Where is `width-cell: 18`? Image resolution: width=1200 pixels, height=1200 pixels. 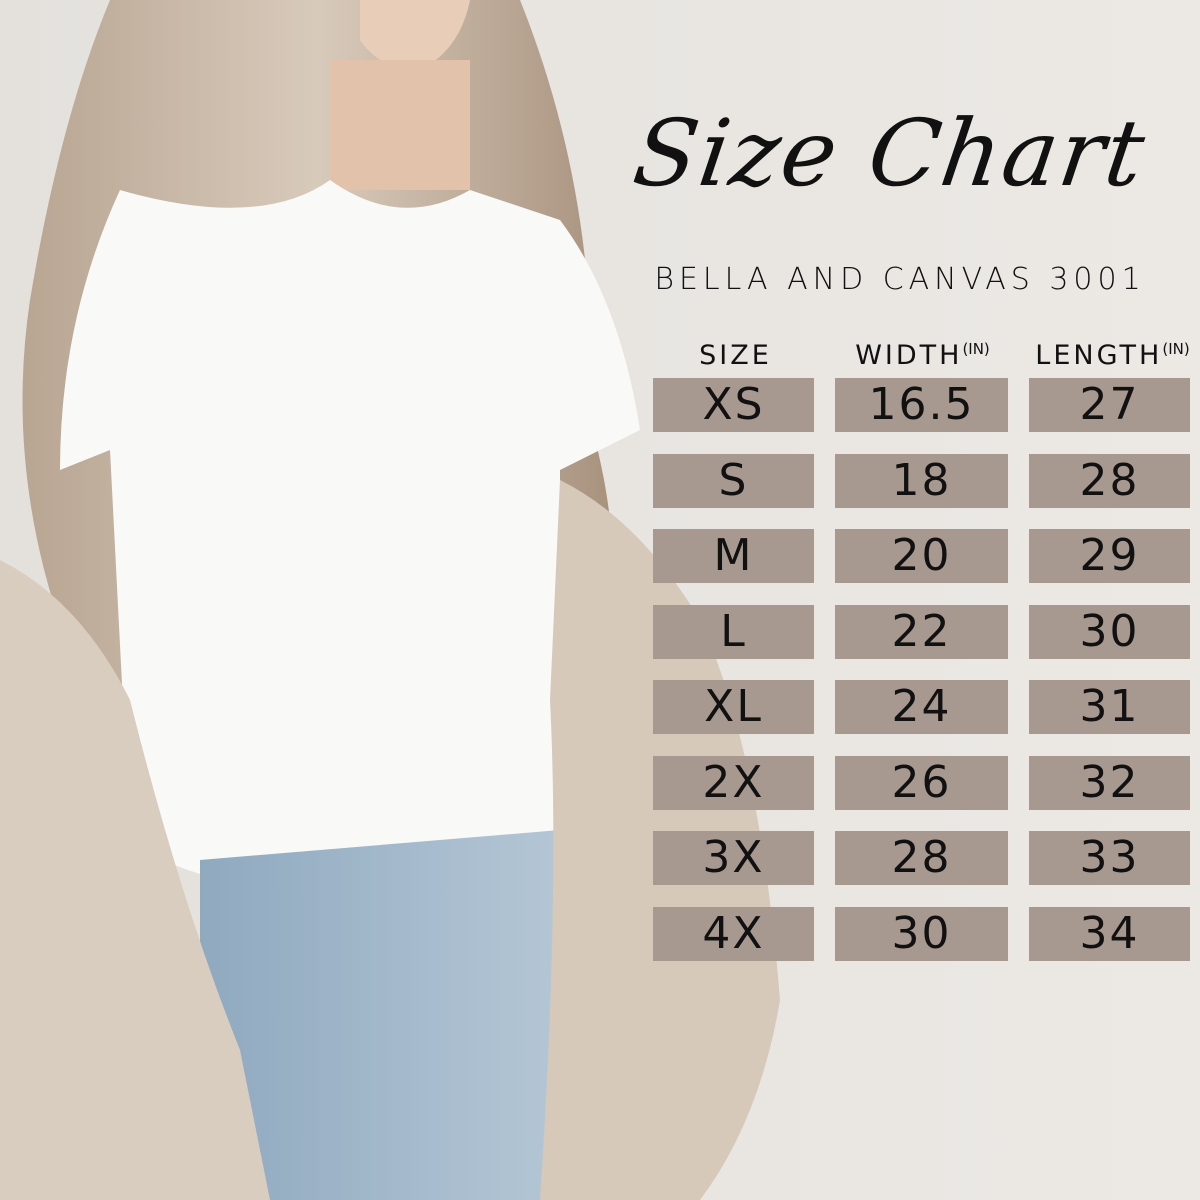
width-cell: 18 is located at coordinates (921, 480).